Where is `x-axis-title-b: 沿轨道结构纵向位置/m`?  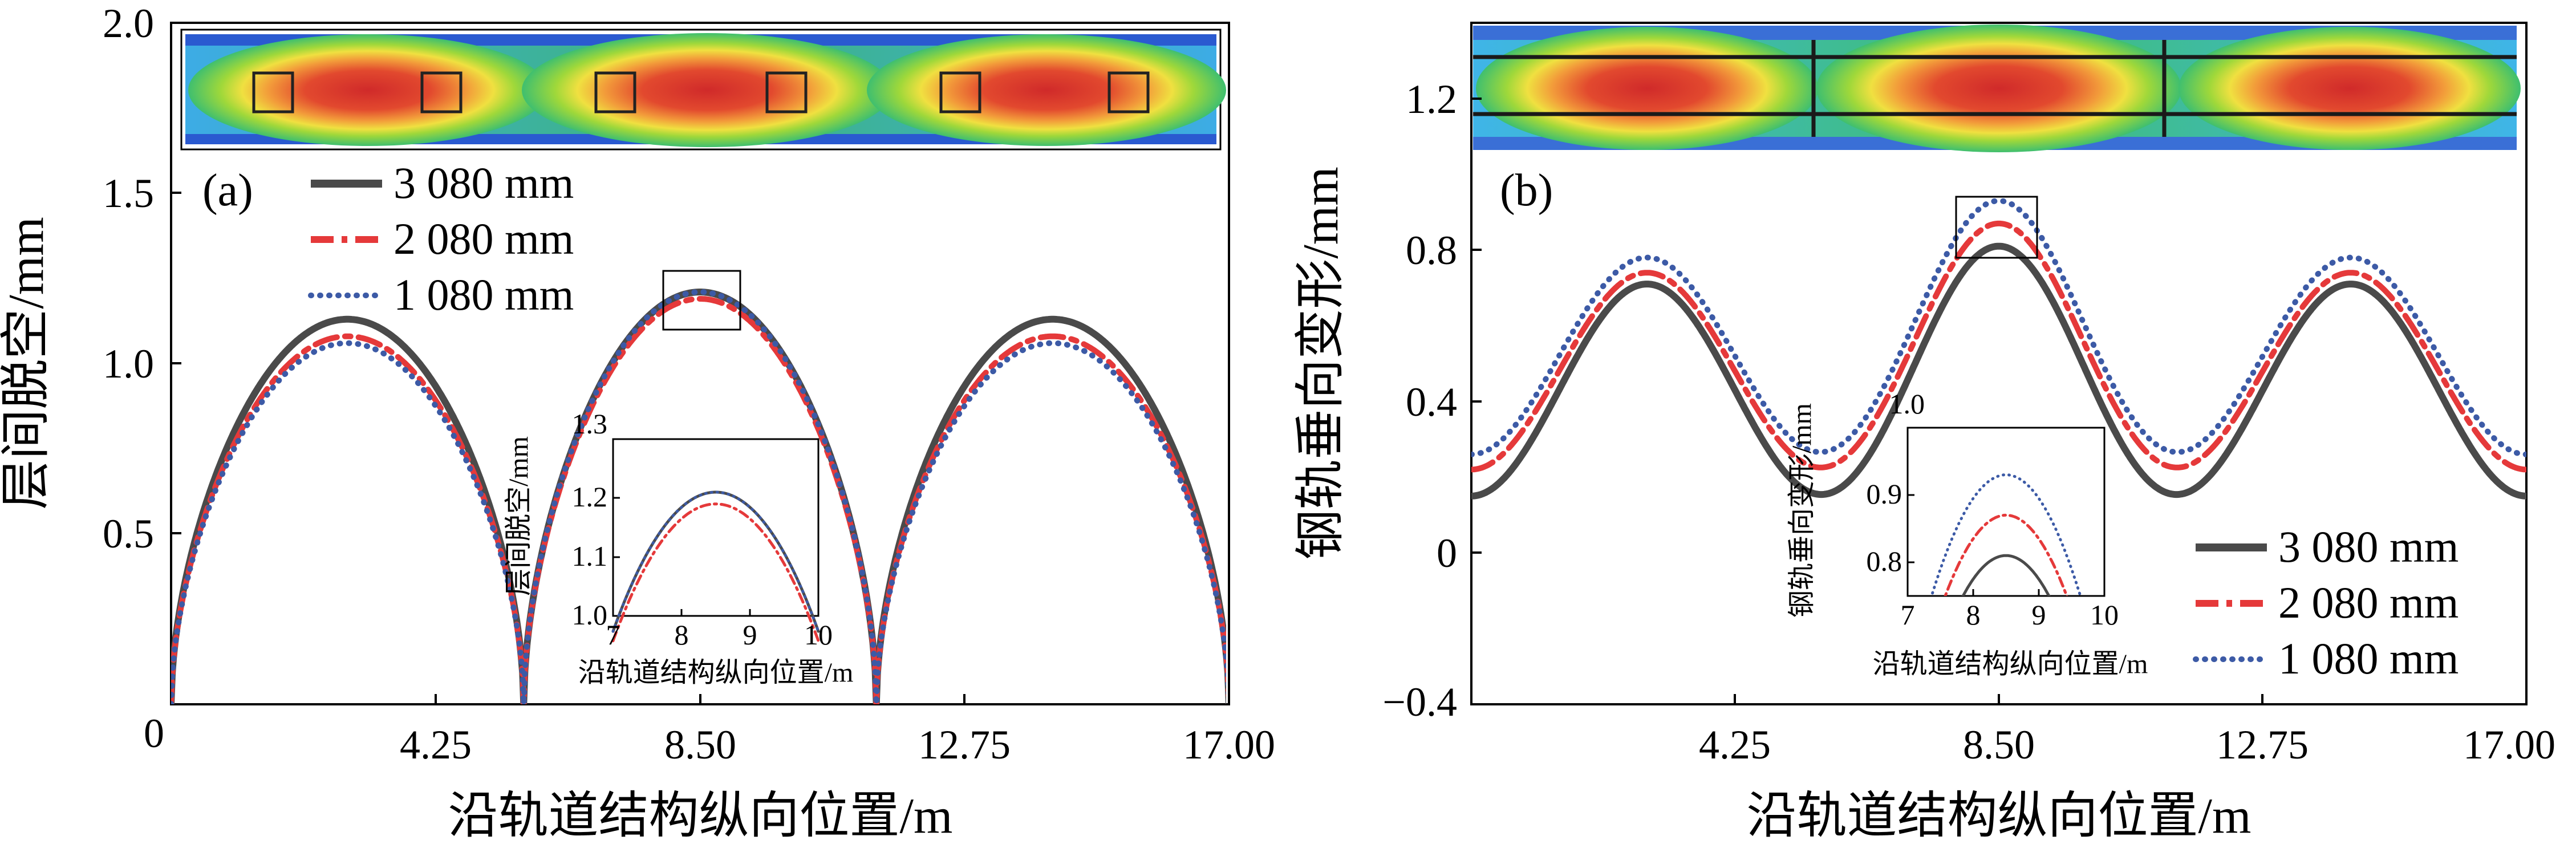
x-axis-title-b: 沿轨道结构纵向位置/m is located at coordinates (2000, 816).